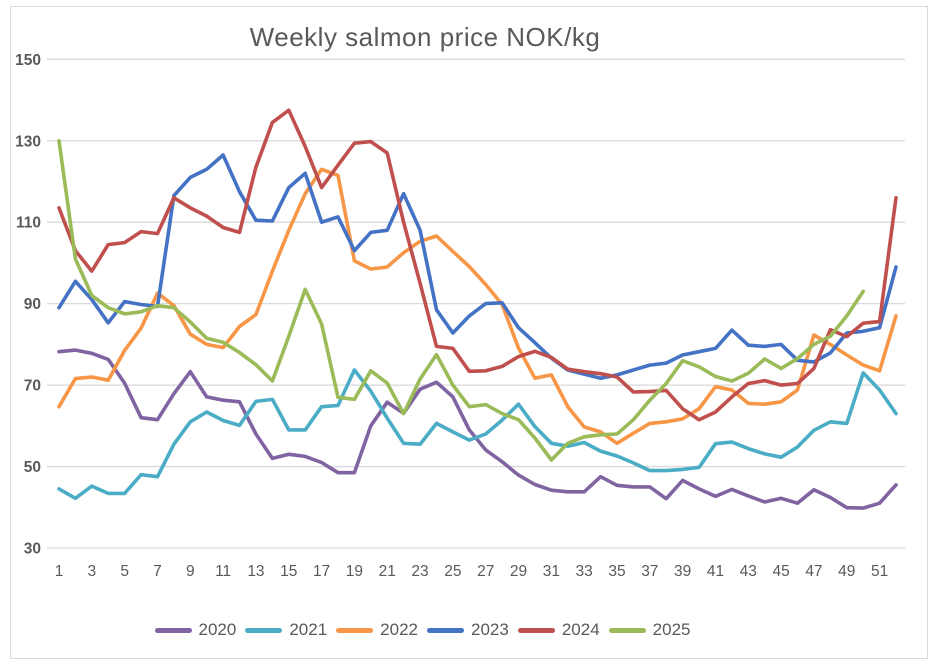  Describe the element at coordinates (195, 630) in the screenshot. I see `legend-item-2020: 2020` at that location.